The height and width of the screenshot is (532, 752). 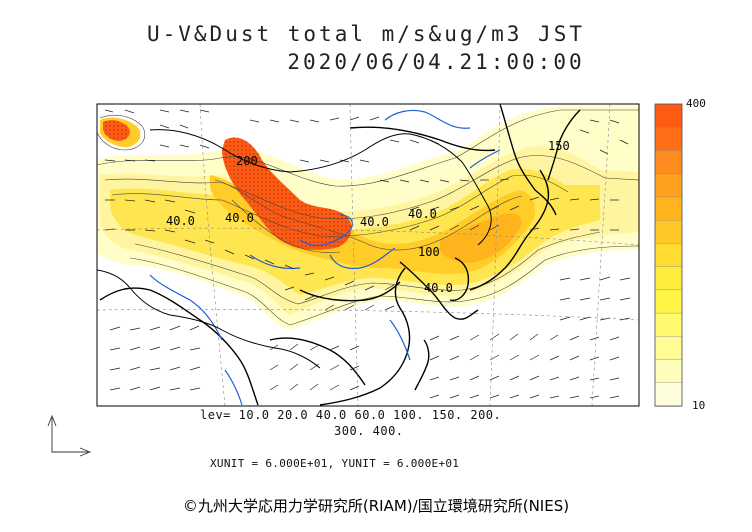 What do you see at coordinates (351, 415) in the screenshot?
I see `levels-line1: lev= 10.0 20.0 40.0 60.0 100. 150. 200.` at bounding box center [351, 415].